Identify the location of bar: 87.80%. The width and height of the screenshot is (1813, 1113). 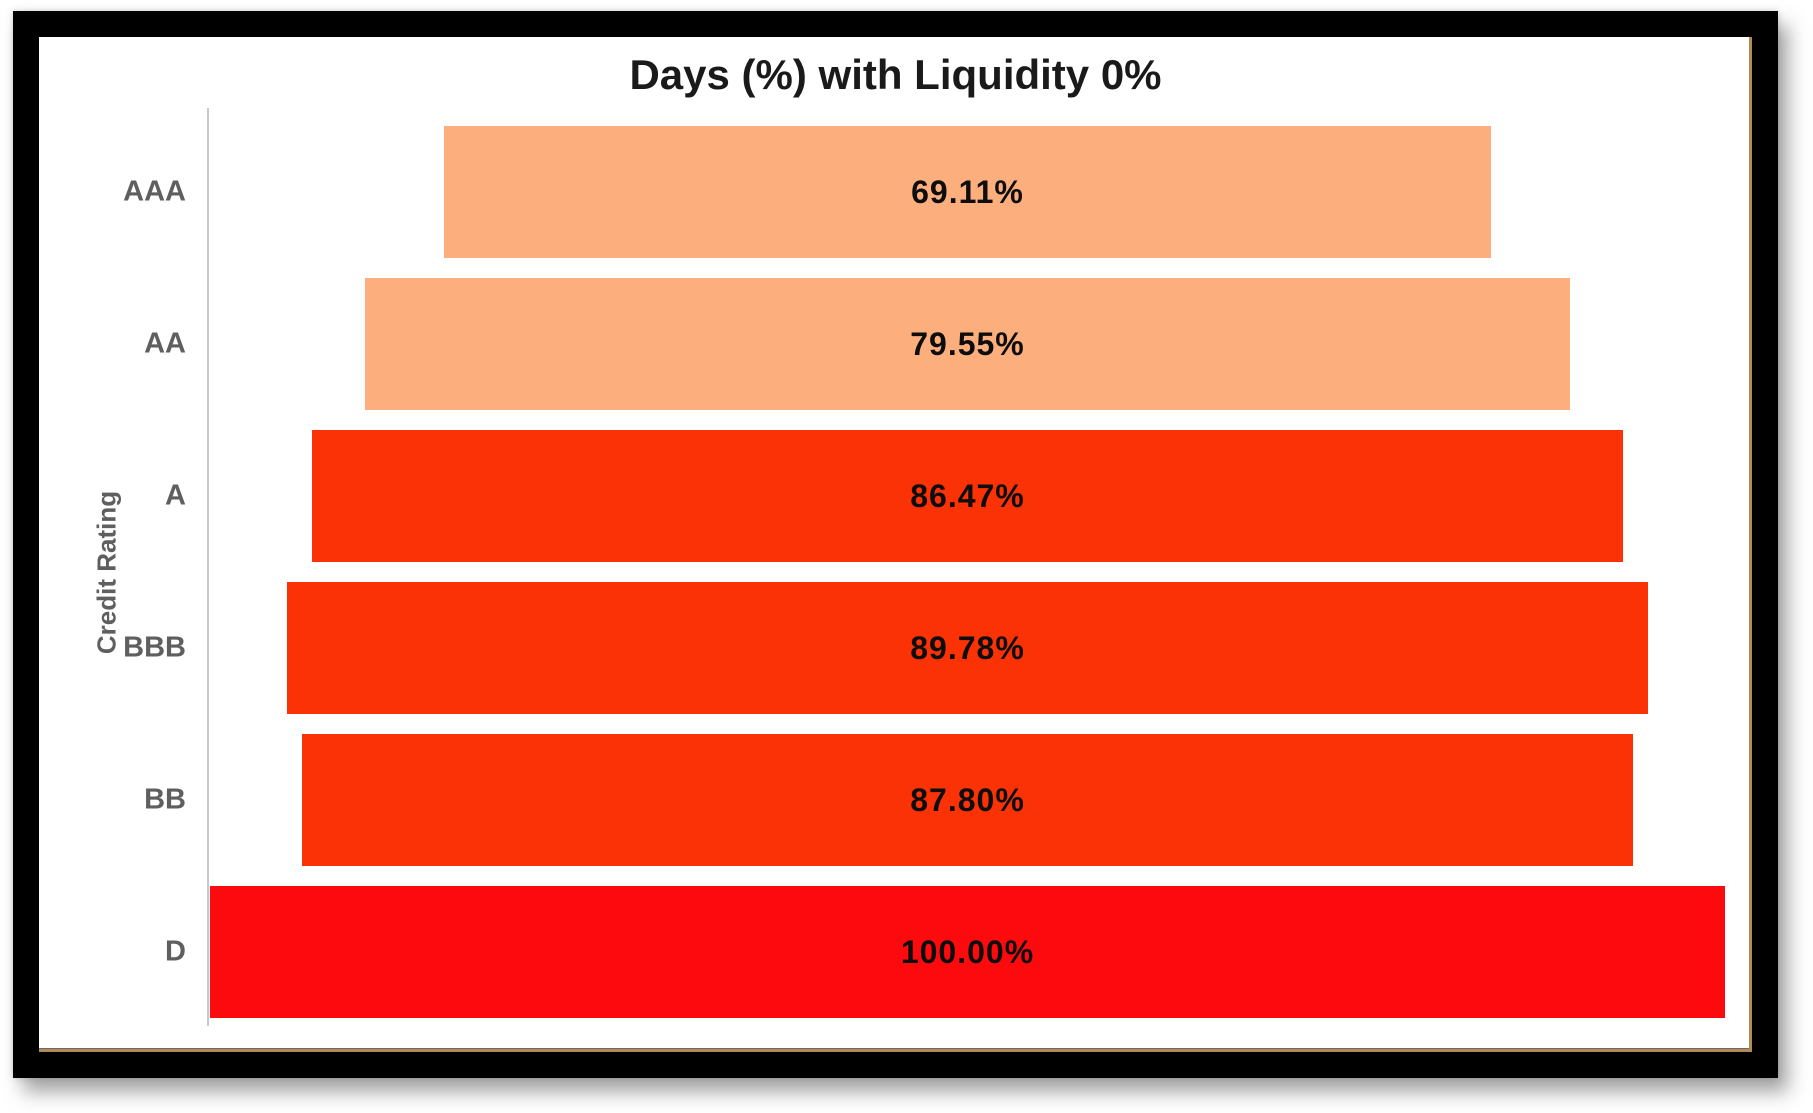
(967, 800).